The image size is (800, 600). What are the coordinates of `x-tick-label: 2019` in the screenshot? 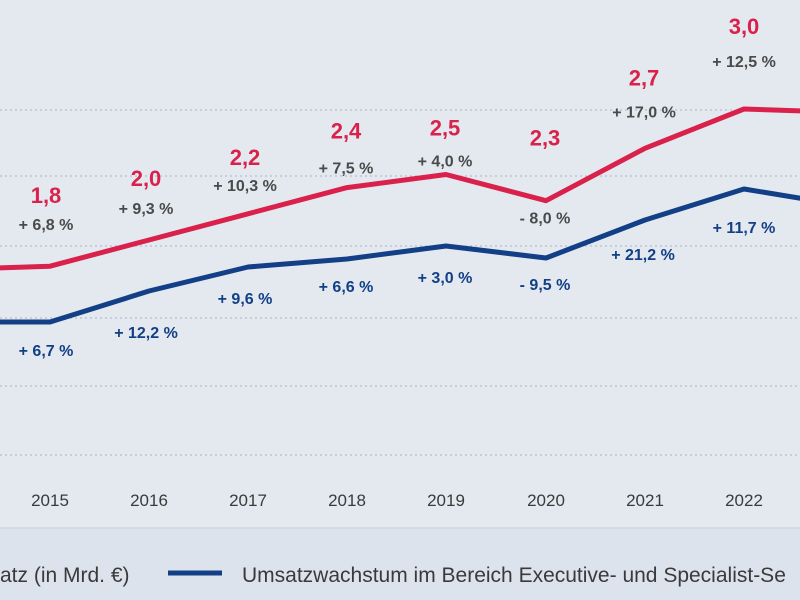 It's located at (446, 500).